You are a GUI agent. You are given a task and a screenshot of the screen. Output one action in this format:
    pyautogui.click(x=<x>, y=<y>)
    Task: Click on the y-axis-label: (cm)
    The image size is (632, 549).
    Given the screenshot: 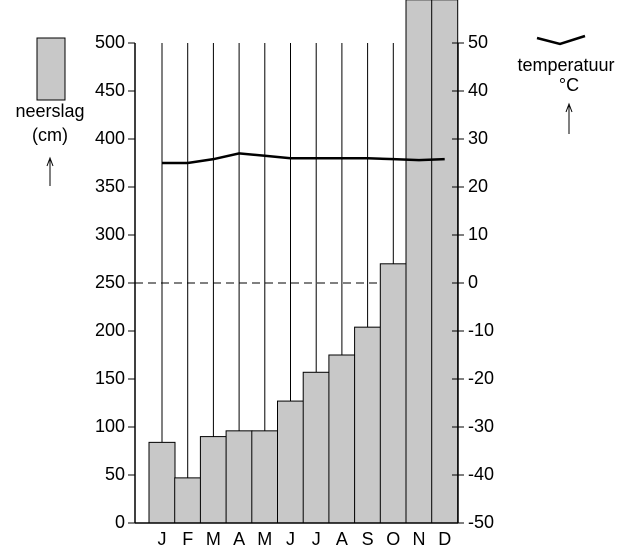 What is the action you would take?
    pyautogui.click(x=50, y=135)
    